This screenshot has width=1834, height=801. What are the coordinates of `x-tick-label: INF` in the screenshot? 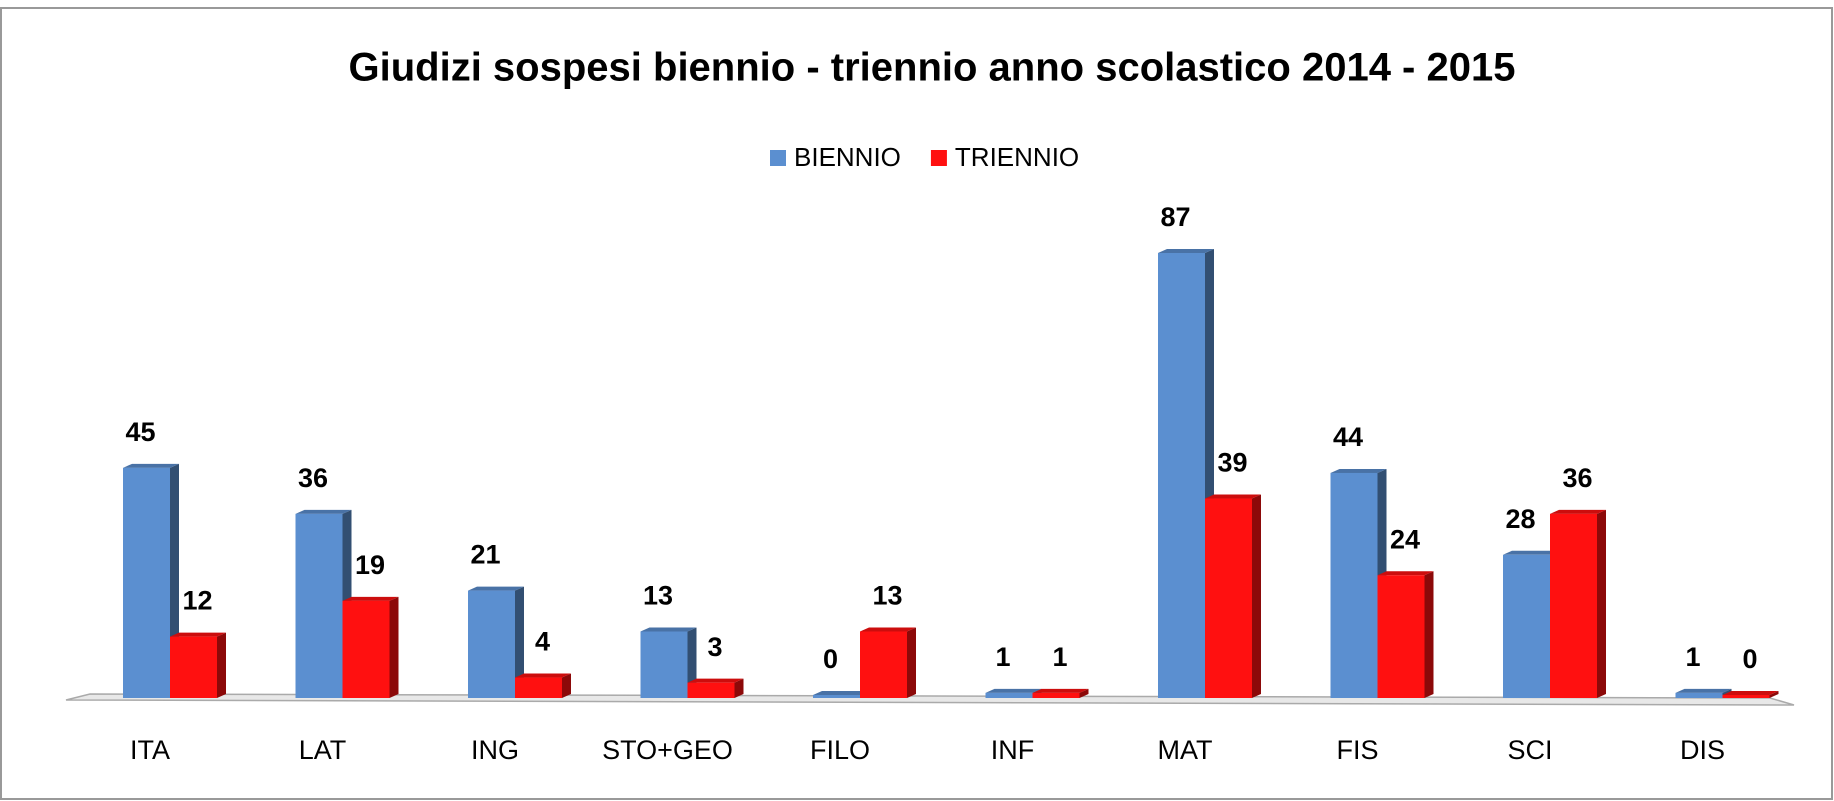 It's located at (1013, 750).